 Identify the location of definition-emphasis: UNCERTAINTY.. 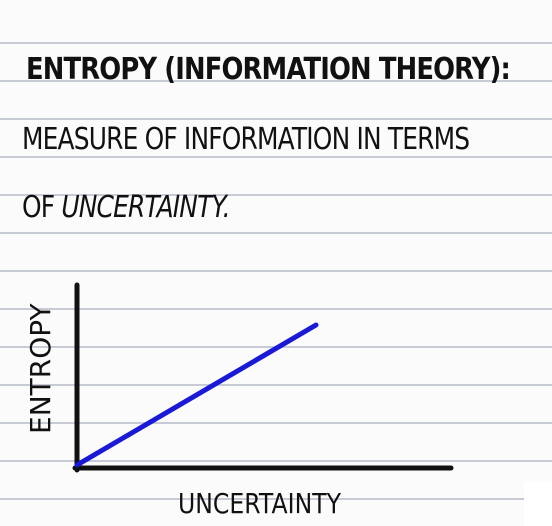
(145, 207).